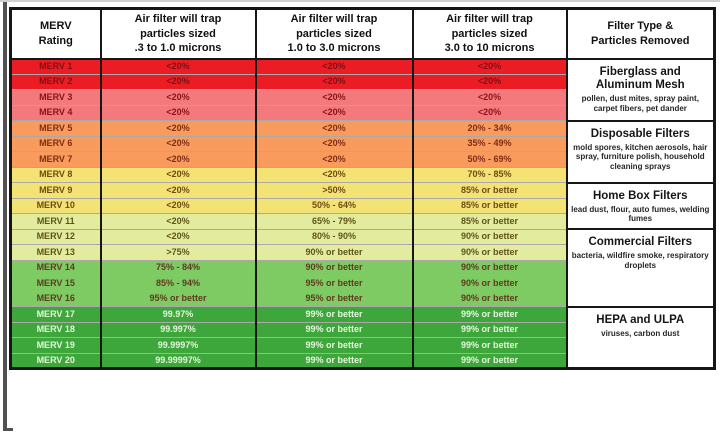 This screenshot has width=720, height=439. I want to click on efficiency-value-cell: 95% or better, so click(178, 298).